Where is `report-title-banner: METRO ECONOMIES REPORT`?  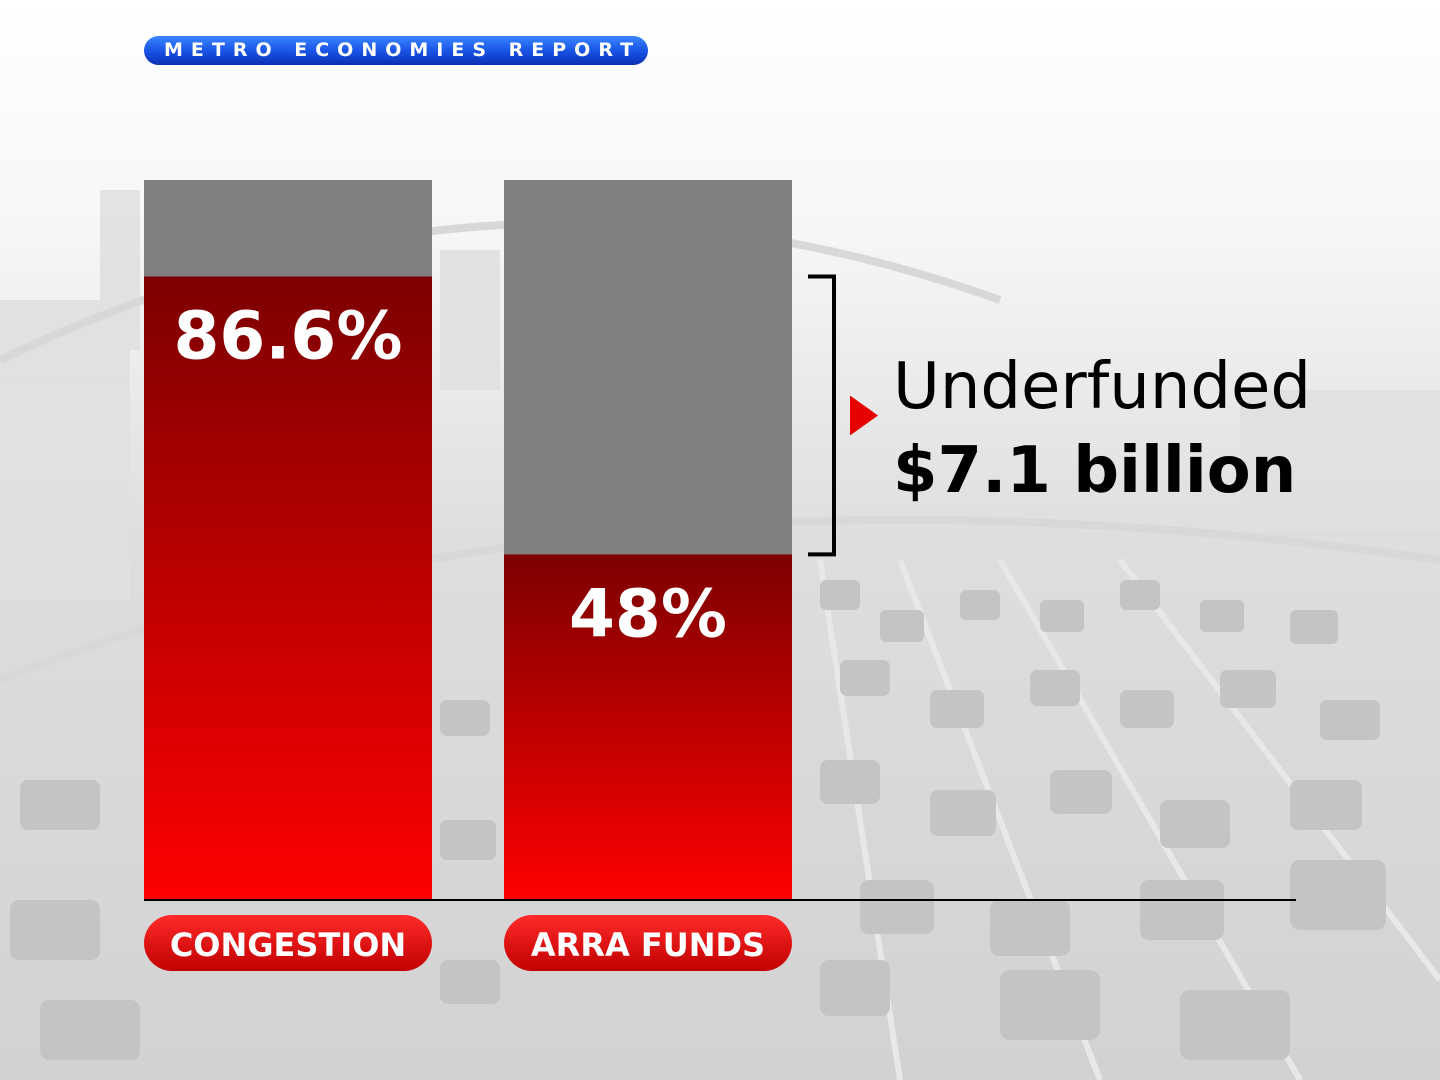 report-title-banner: METRO ECONOMIES REPORT is located at coordinates (396, 50).